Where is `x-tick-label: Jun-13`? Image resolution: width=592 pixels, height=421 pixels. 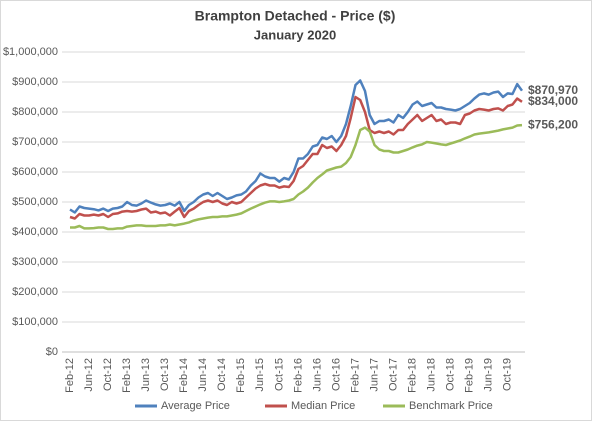
x-tick-label: Jun-13 is located at coordinates (146, 375).